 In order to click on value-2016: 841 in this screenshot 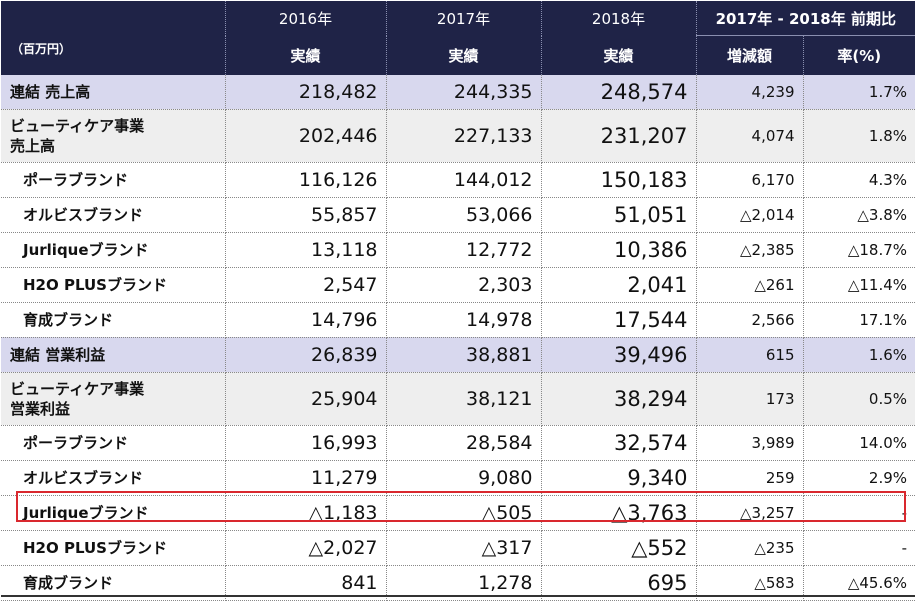, I will do `click(306, 583)`.